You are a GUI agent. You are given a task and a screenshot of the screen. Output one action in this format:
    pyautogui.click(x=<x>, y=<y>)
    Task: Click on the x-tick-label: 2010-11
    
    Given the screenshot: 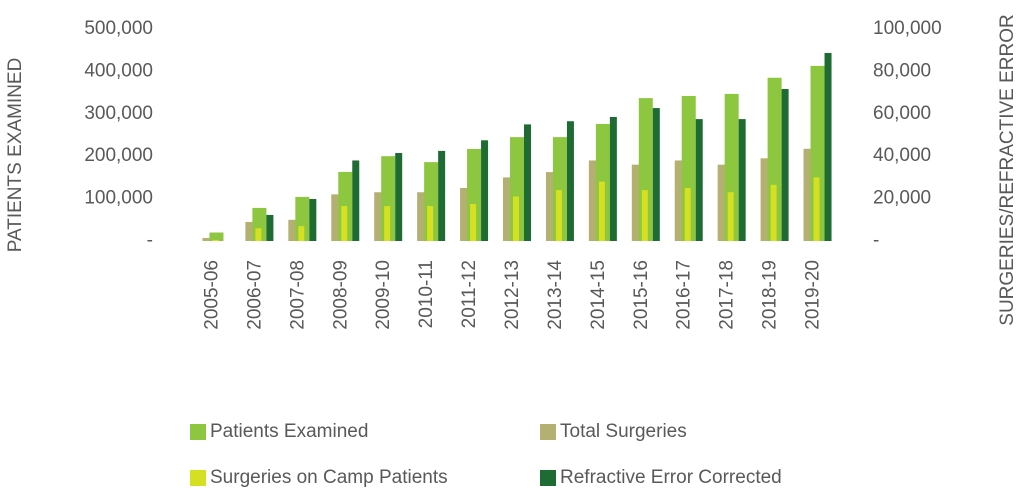 What is the action you would take?
    pyautogui.click(x=426, y=294)
    